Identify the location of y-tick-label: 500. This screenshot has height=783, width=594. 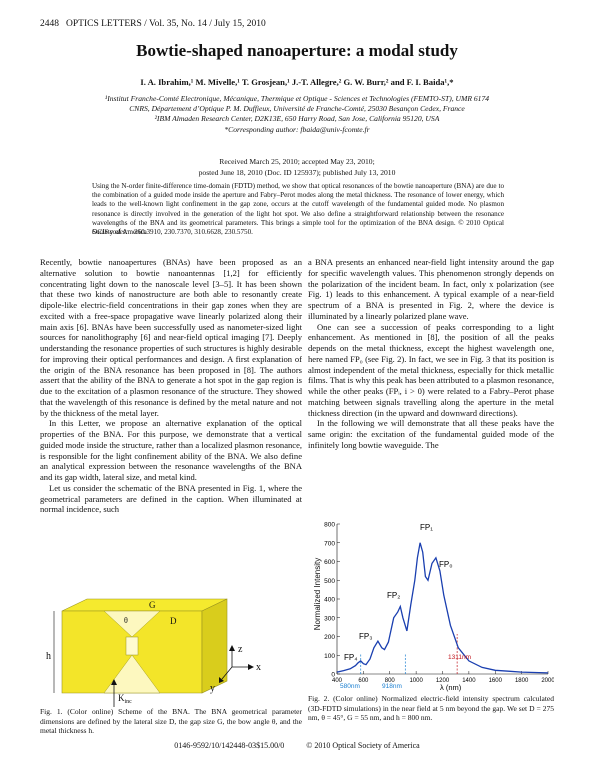
(329, 581).